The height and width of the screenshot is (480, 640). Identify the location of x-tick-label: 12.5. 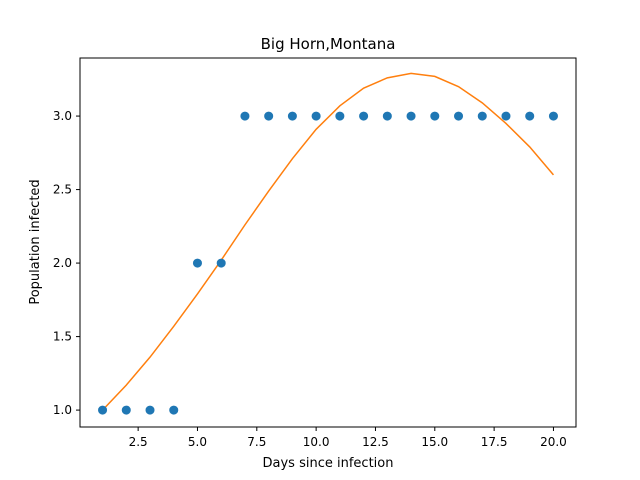
(375, 442).